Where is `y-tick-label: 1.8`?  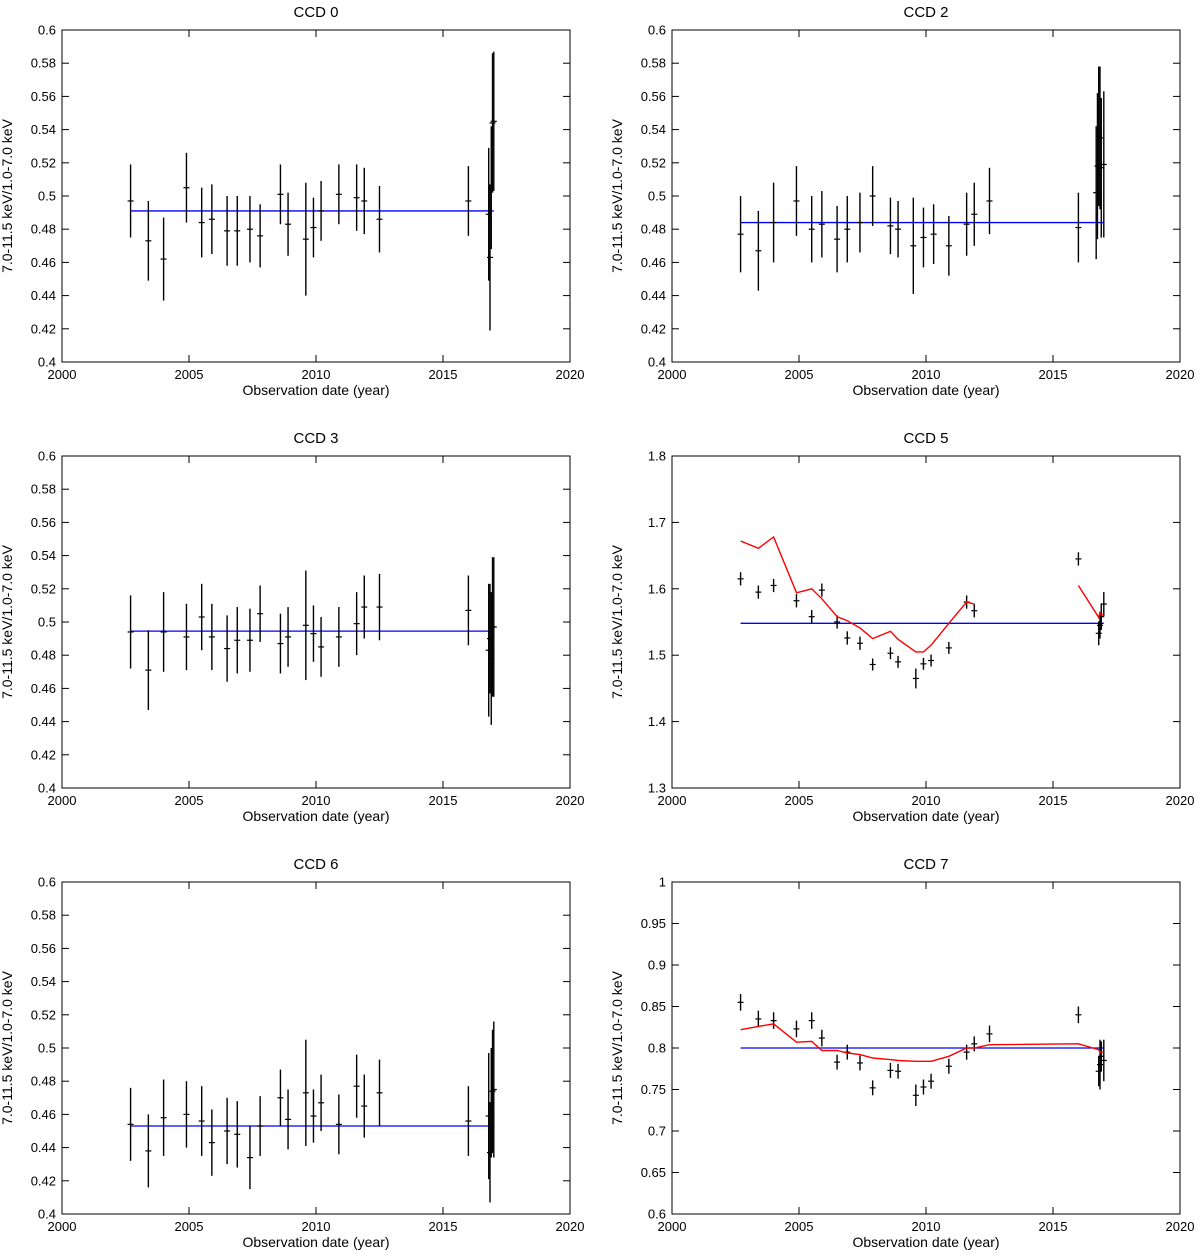 y-tick-label: 1.8 is located at coordinates (657, 456).